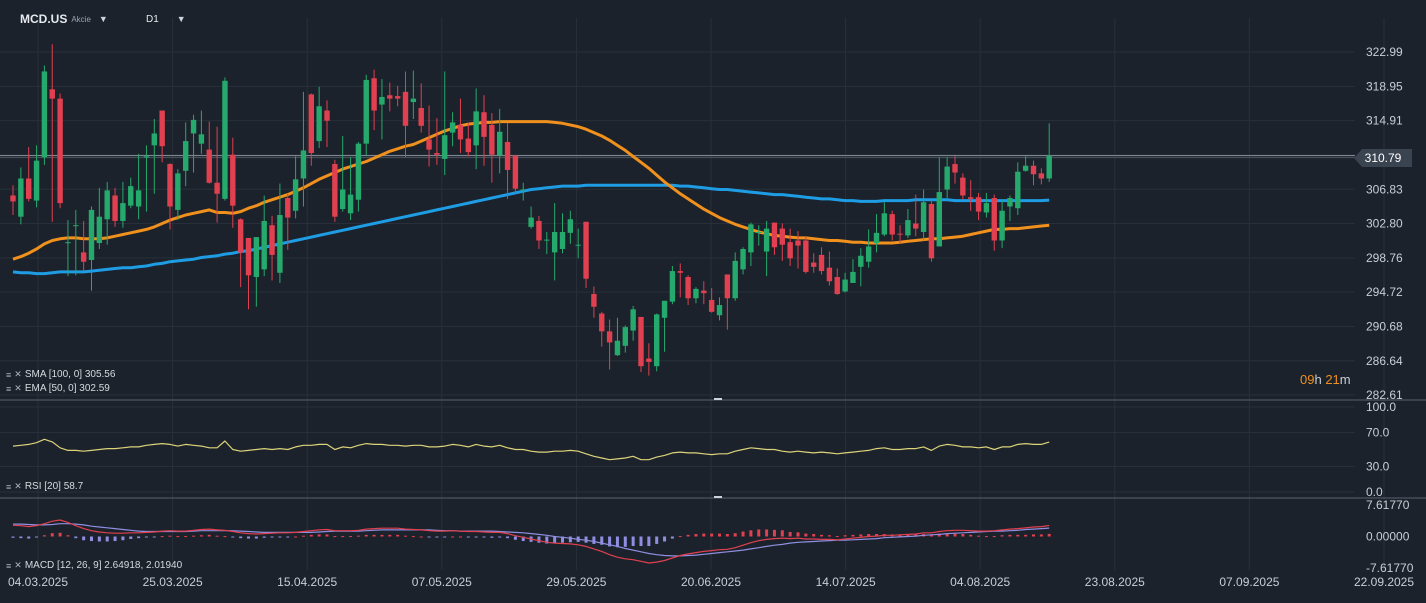 This screenshot has height=603, width=1426. What do you see at coordinates (711, 582) in the screenshot?
I see `date-tick-label: 20.06.2025` at bounding box center [711, 582].